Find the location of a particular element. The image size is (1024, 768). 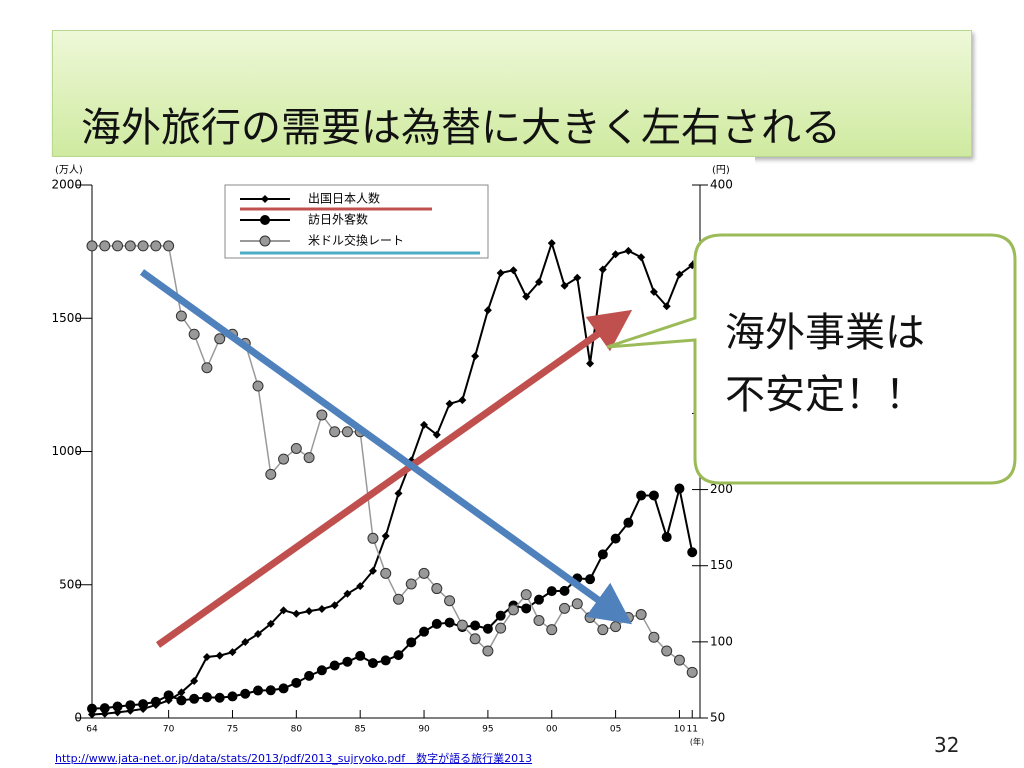

x-tick-label: 11 is located at coordinates (692, 730).